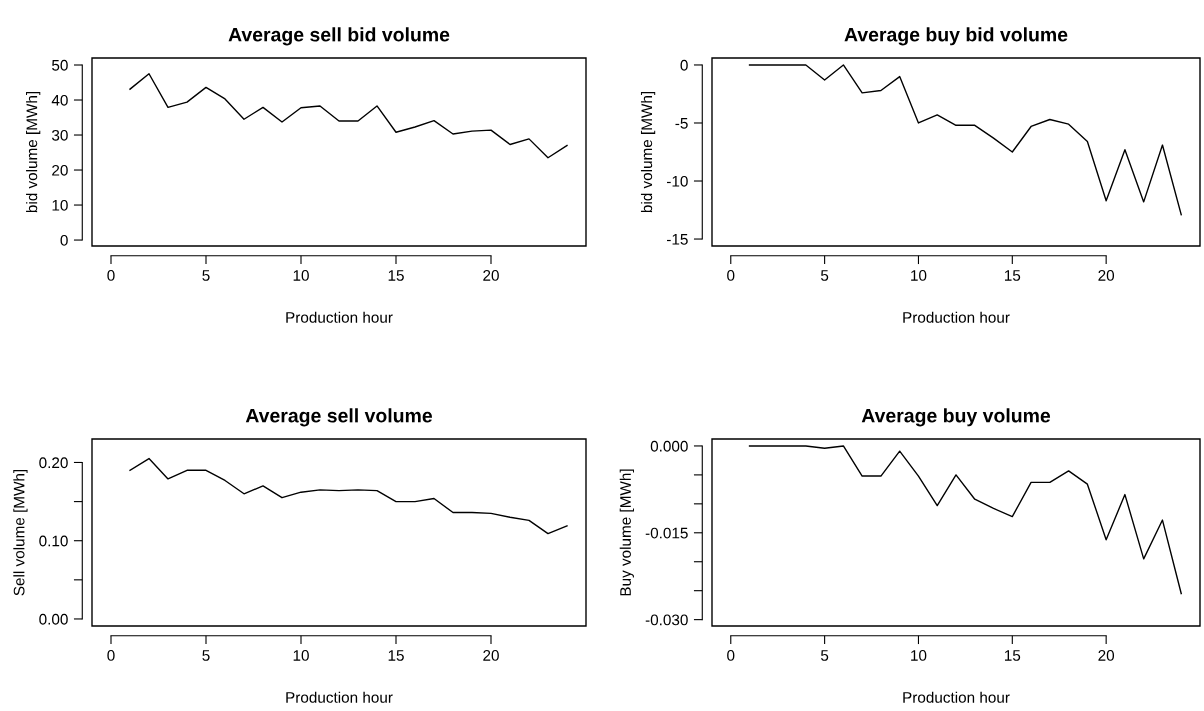 This screenshot has height=711, width=1204. I want to click on y-axis-title: Buy volume [MWh], so click(626, 532).